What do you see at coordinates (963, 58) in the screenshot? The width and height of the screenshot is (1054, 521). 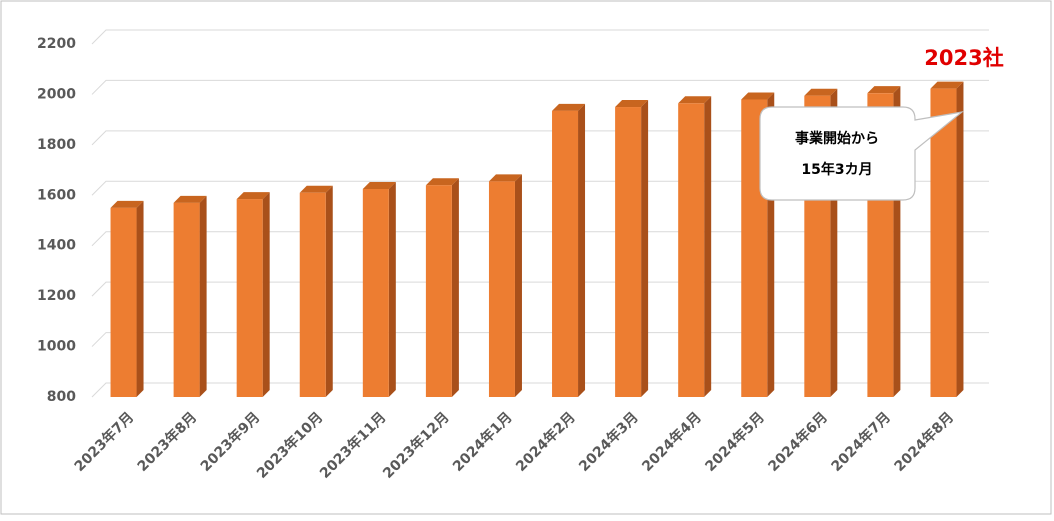 I see `annotation: 2023社` at bounding box center [963, 58].